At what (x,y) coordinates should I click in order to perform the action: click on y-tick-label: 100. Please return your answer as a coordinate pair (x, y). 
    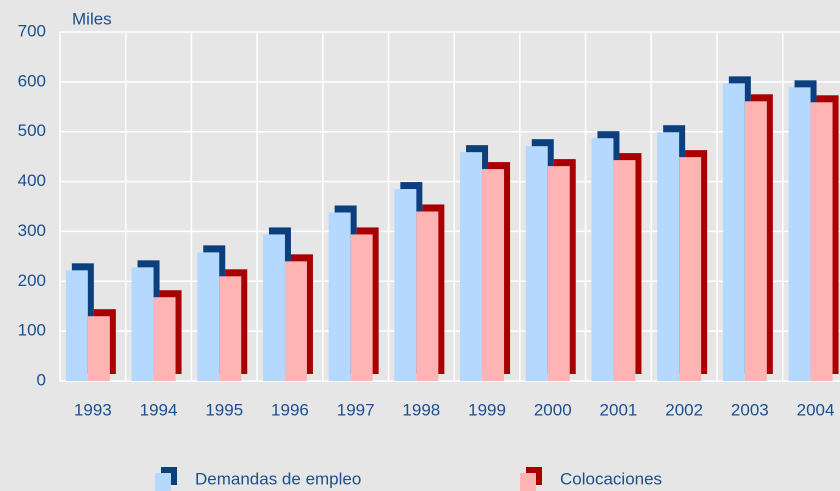
    Looking at the image, I should click on (32, 330).